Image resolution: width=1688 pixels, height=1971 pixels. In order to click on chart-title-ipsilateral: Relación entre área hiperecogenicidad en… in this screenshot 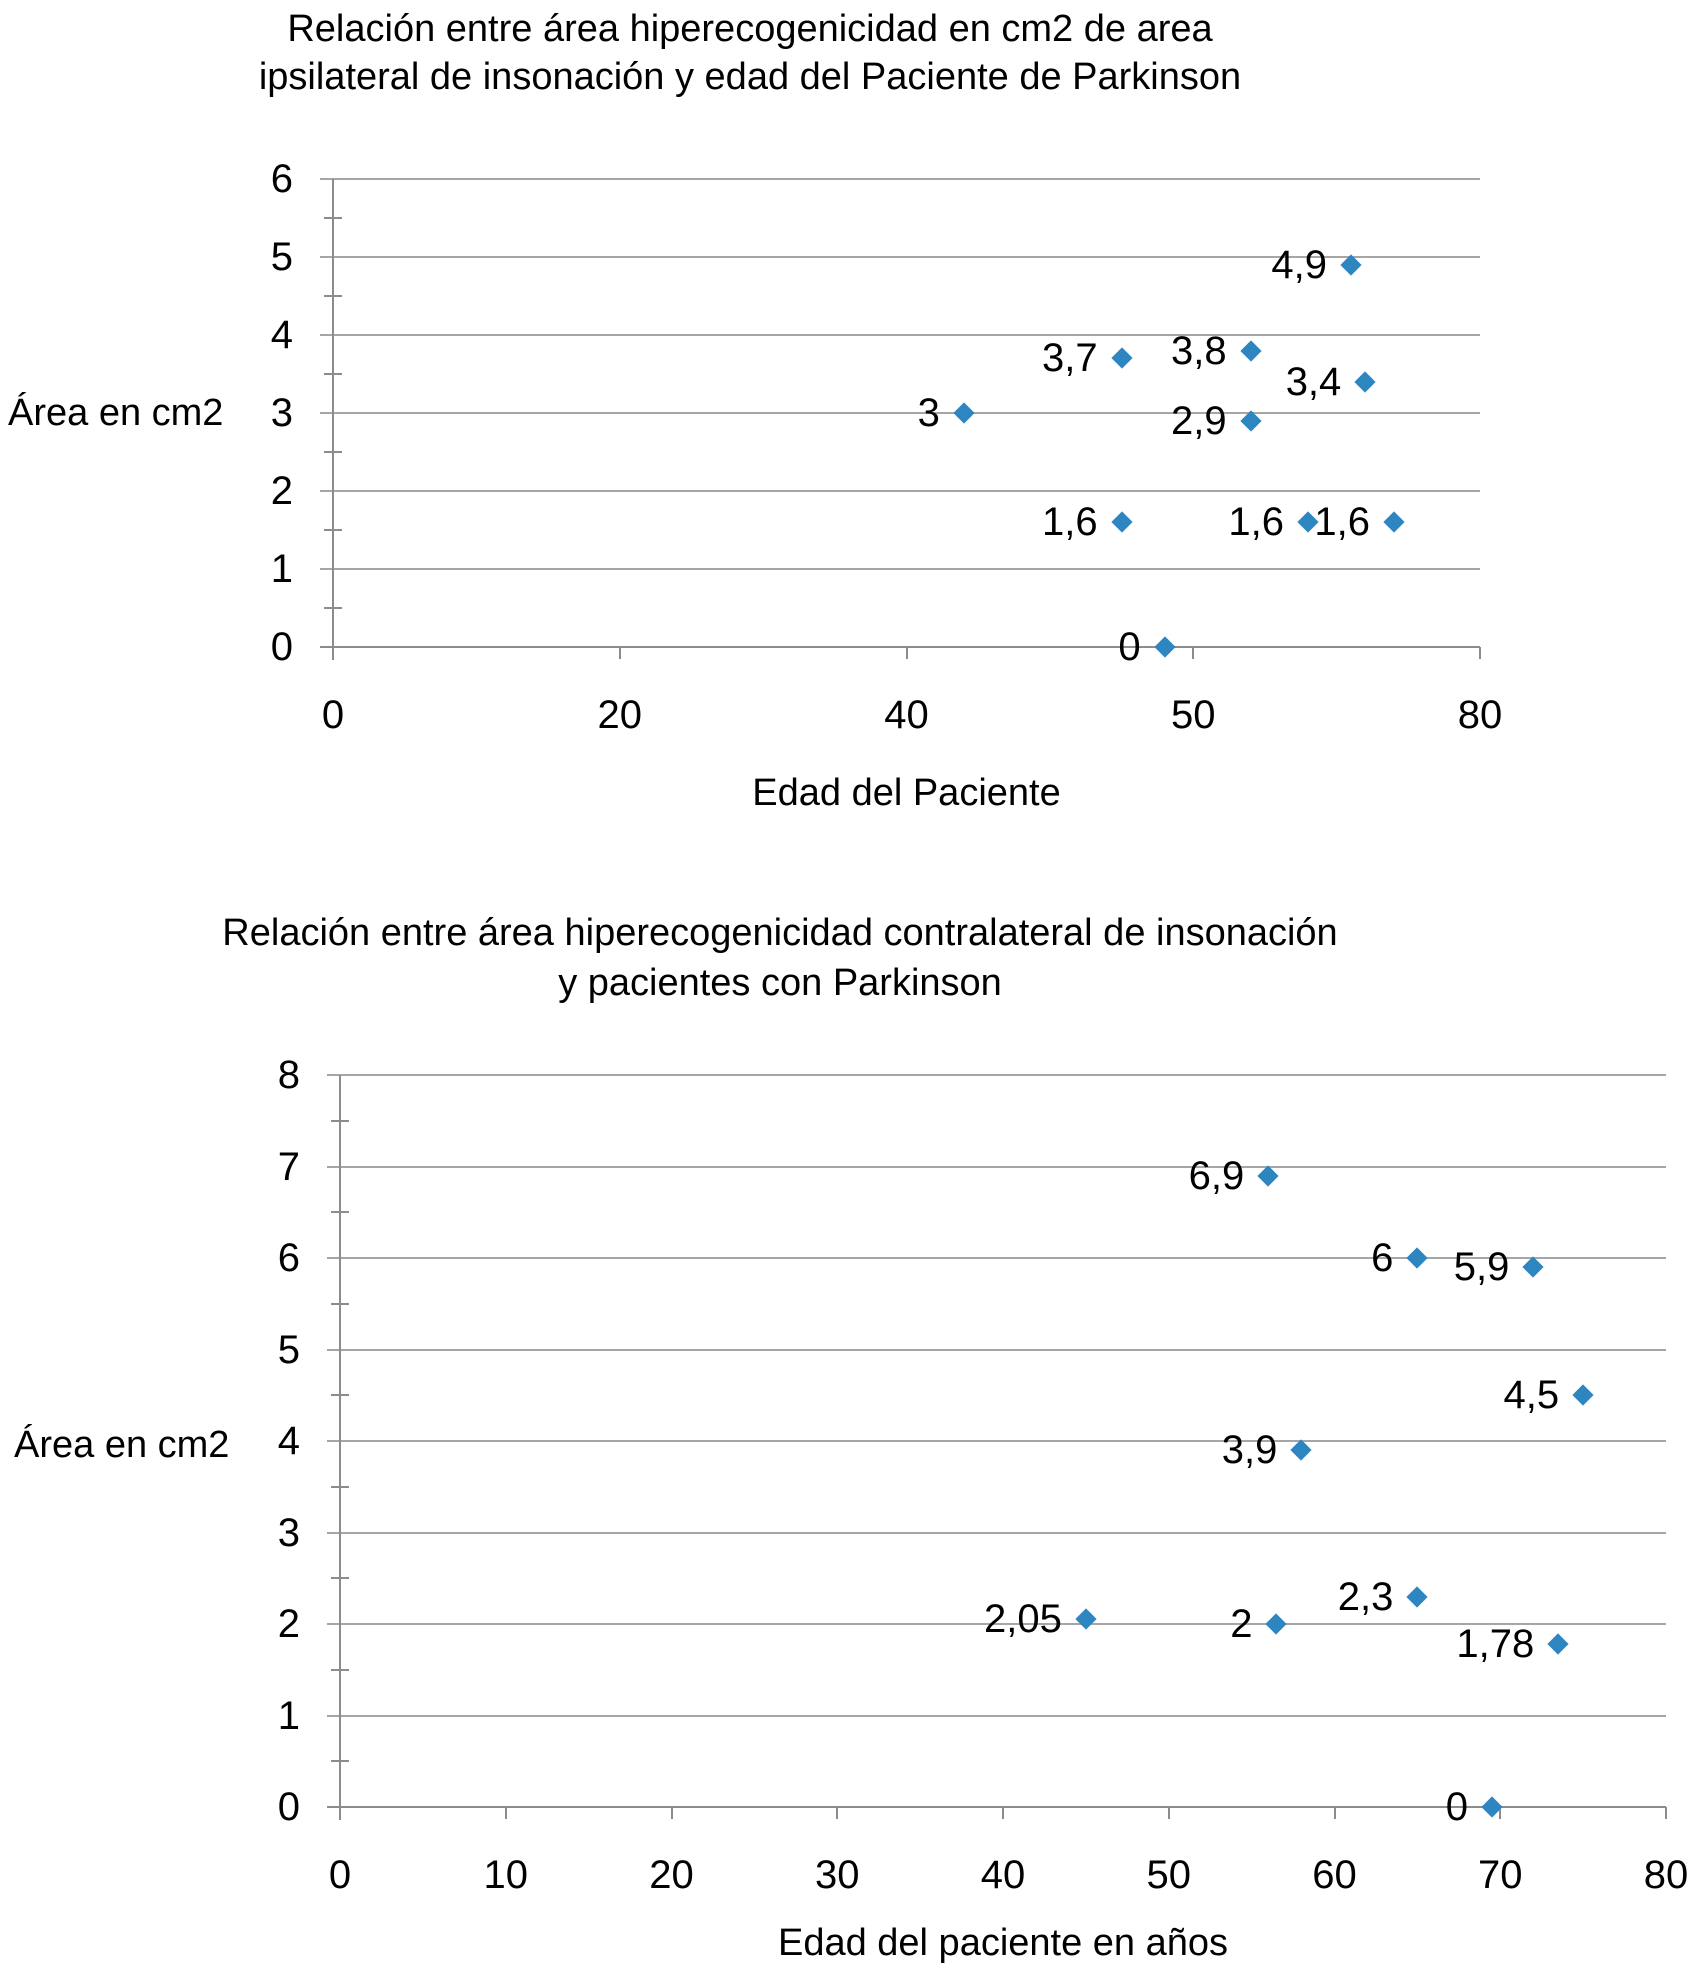, I will do `click(750, 53)`.